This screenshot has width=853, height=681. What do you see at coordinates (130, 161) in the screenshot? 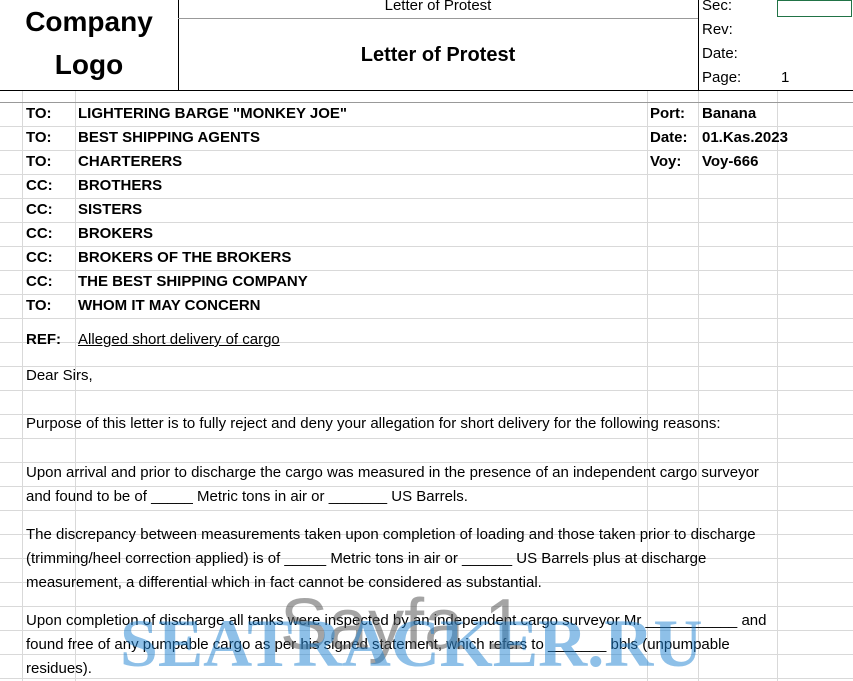
I see `recipient-name: CHARTERERS` at bounding box center [130, 161].